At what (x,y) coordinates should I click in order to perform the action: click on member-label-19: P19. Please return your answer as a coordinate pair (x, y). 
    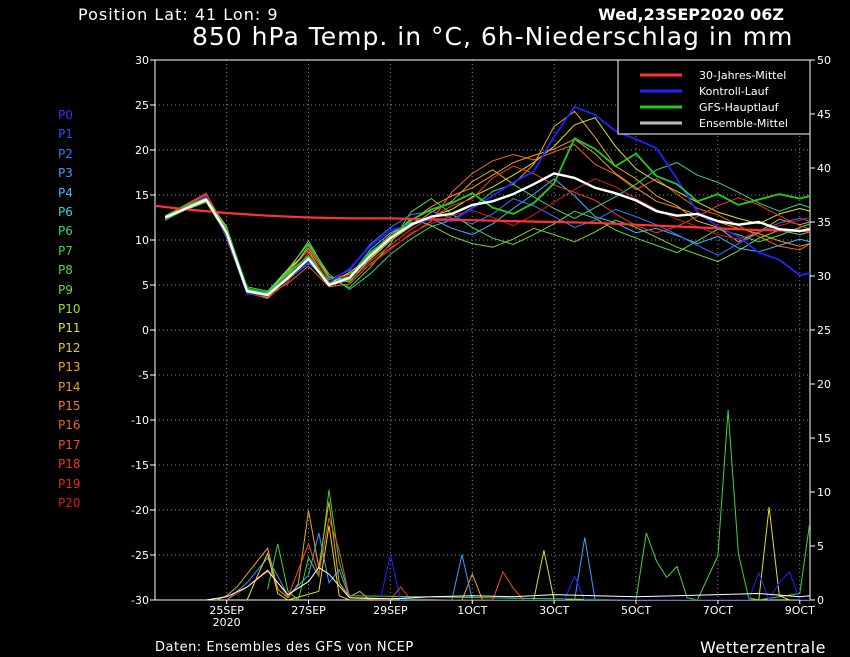
    Looking at the image, I should click on (69, 483).